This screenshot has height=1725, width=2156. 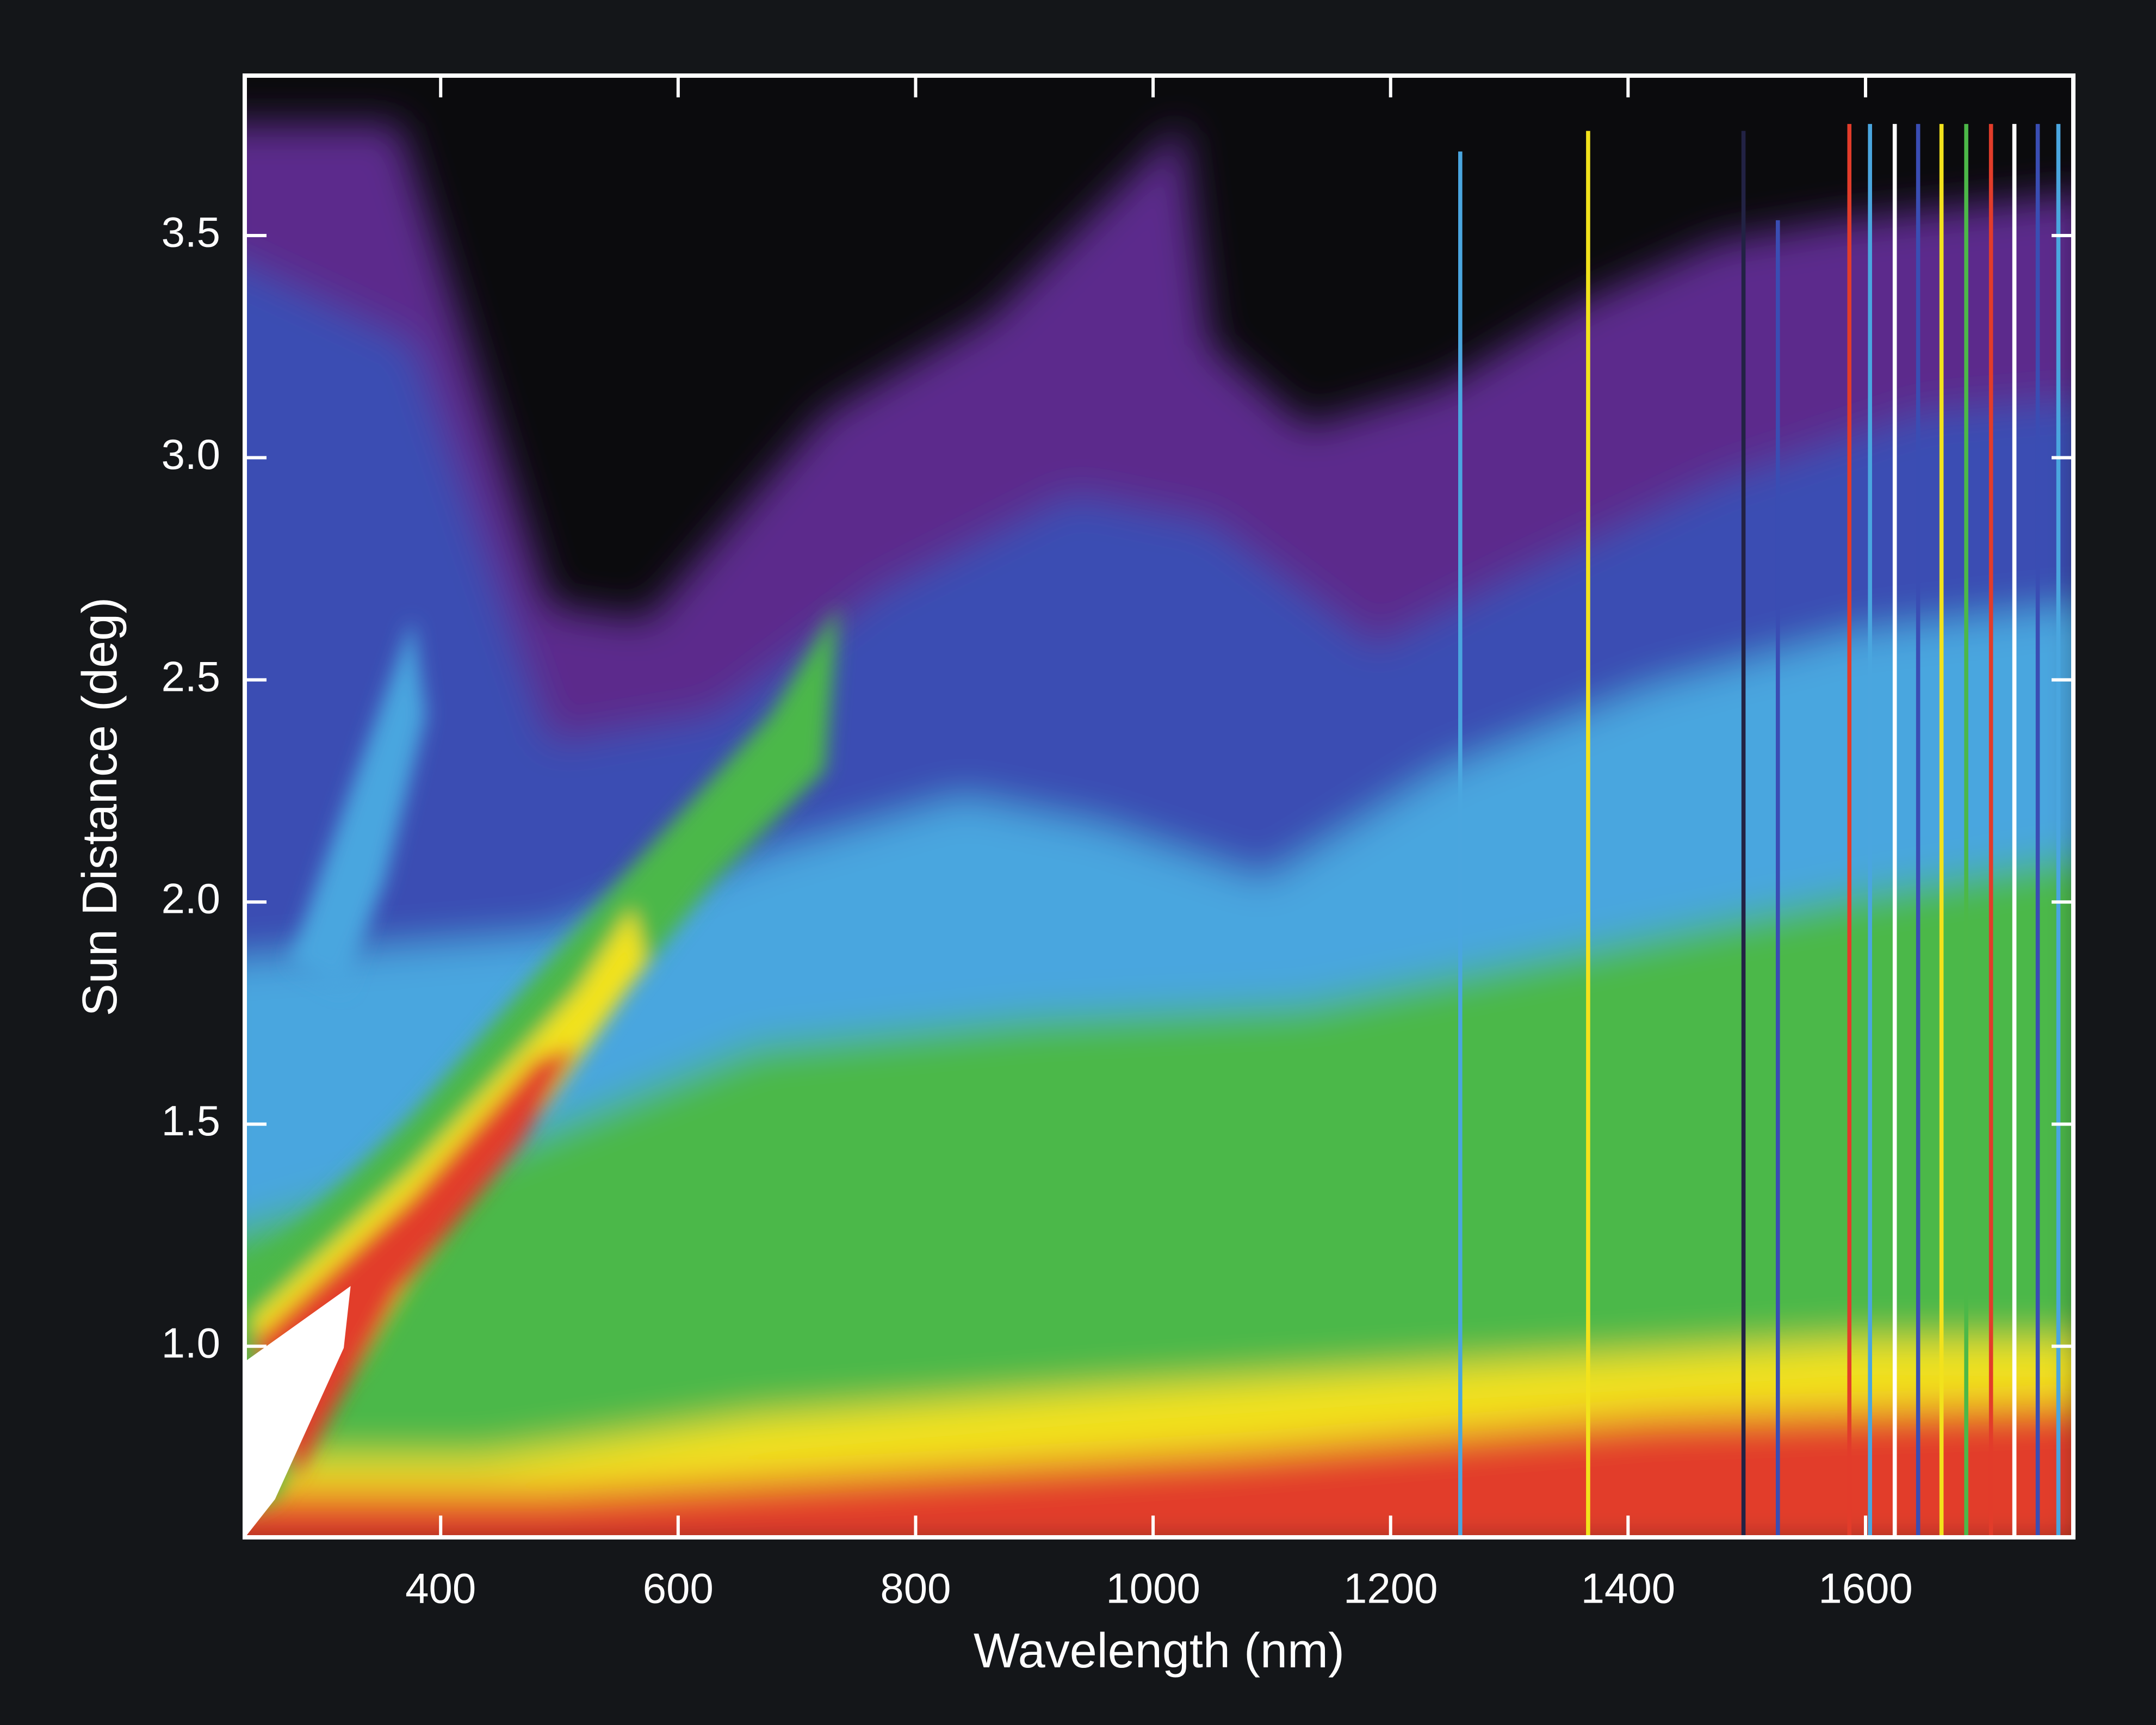 What do you see at coordinates (191, 1343) in the screenshot?
I see `y-tick-label: 1.0` at bounding box center [191, 1343].